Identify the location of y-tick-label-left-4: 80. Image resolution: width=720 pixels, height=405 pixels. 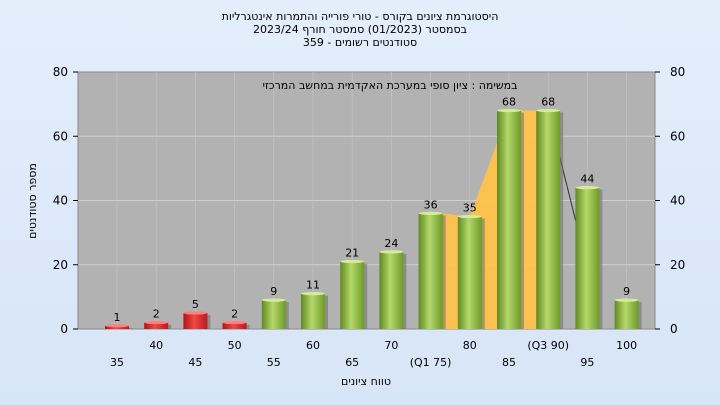
(60, 72).